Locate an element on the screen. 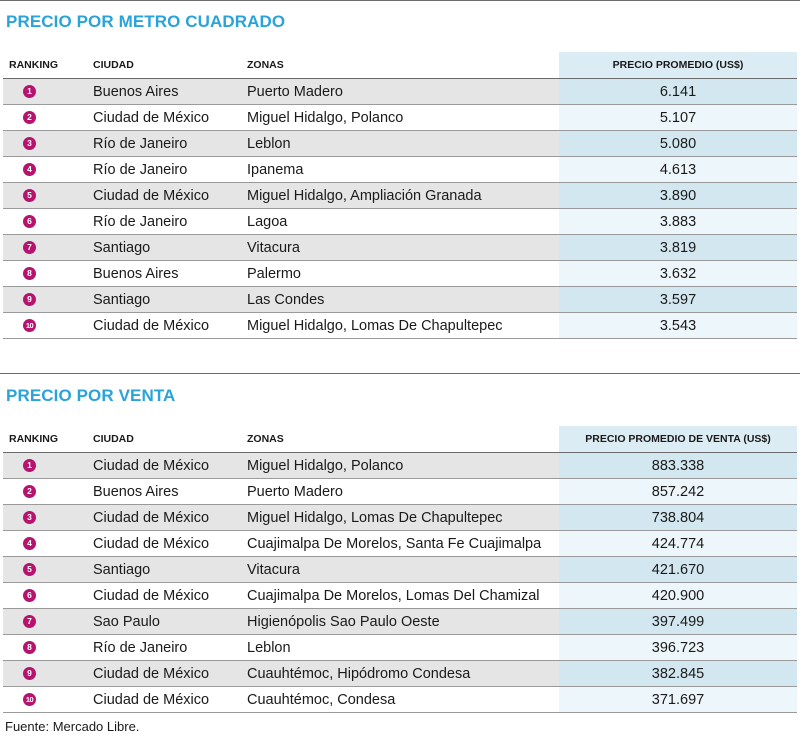  price-cell: 5.080 is located at coordinates (678, 143).